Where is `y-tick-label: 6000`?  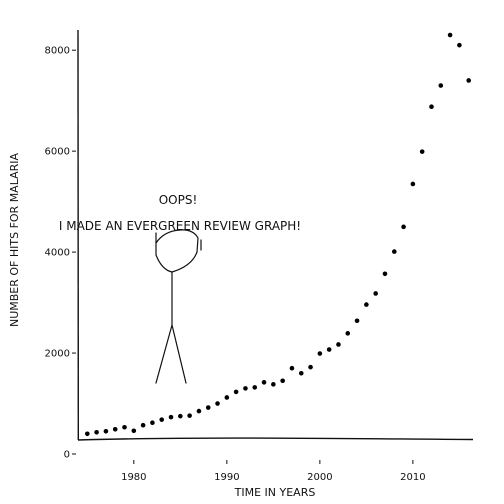 y-tick-label: 6000 is located at coordinates (57, 152).